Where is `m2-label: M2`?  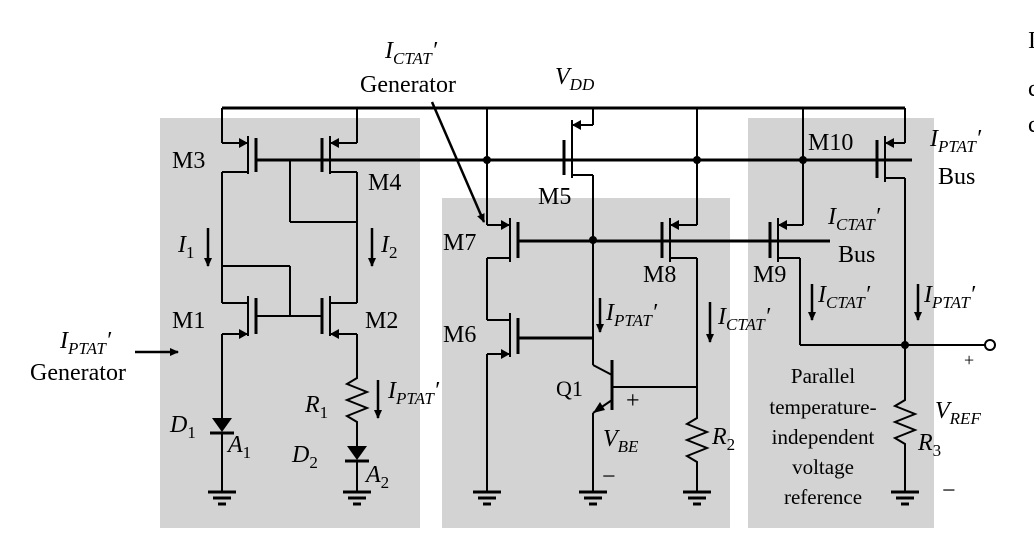 m2-label: M2 is located at coordinates (381, 321).